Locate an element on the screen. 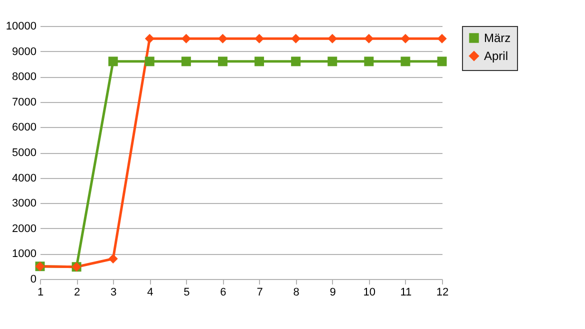 The width and height of the screenshot is (585, 329). y-tick-label: 4000 is located at coordinates (24, 178).